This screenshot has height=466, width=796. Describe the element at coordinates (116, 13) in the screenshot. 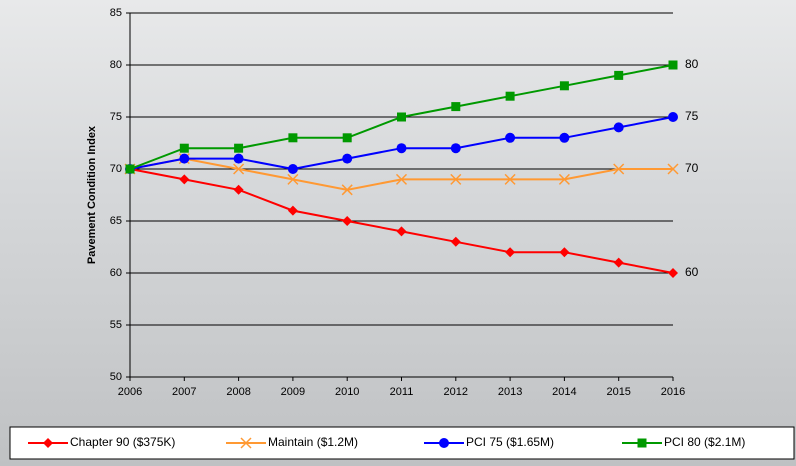

I see `y-tick-label: 85` at that location.